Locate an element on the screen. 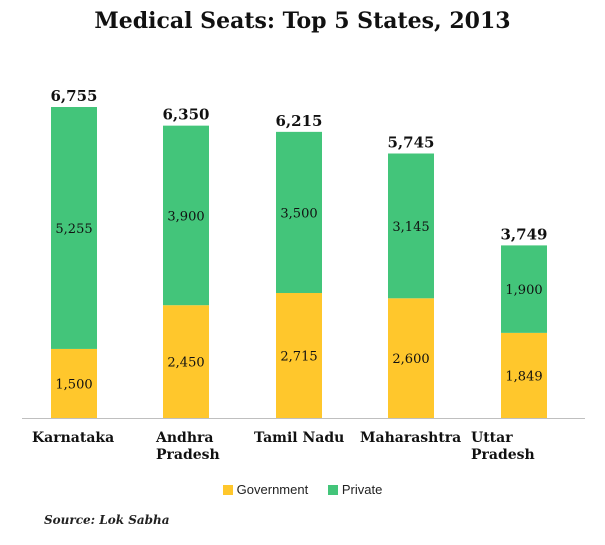 This screenshot has height=545, width=605. legend-swatch-government is located at coordinates (227, 489).